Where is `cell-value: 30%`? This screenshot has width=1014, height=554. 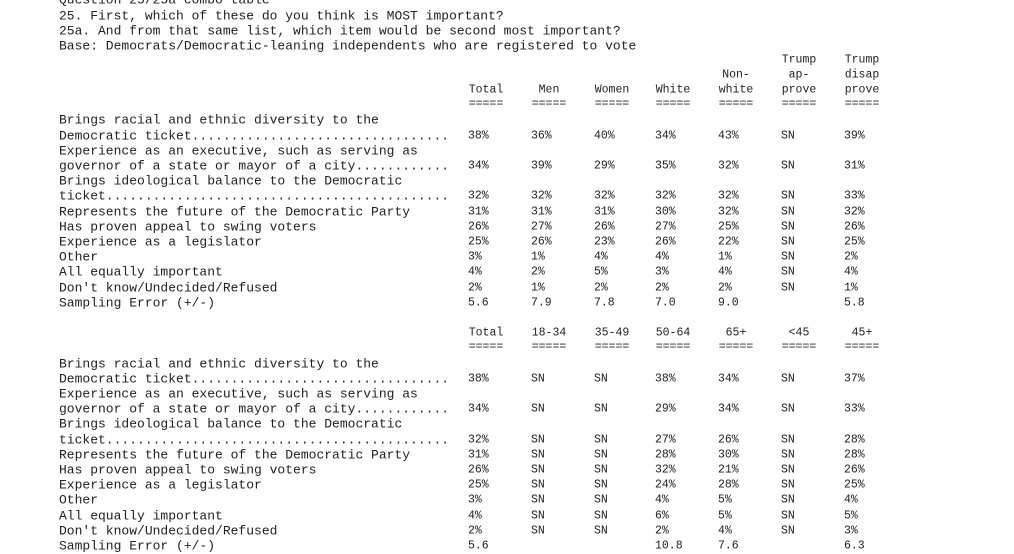
cell-value: 30% is located at coordinates (665, 212).